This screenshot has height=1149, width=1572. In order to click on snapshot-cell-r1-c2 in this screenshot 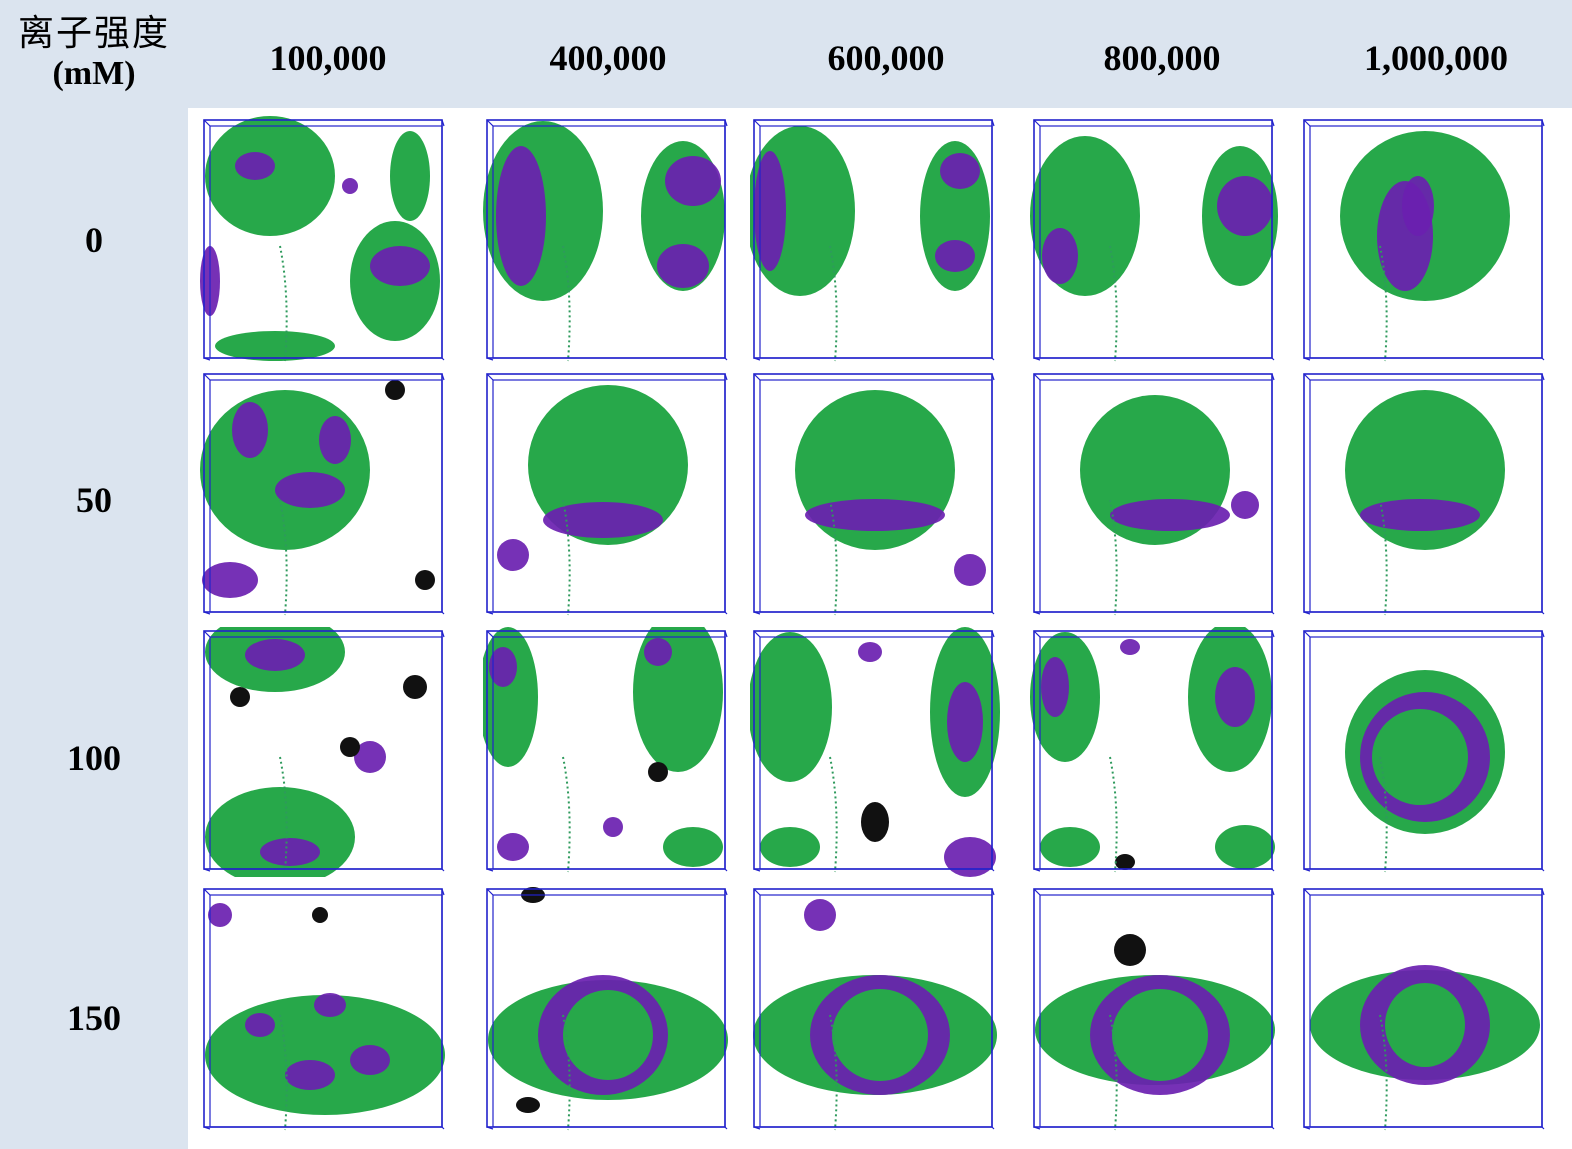, I will do `click(608, 241)`.